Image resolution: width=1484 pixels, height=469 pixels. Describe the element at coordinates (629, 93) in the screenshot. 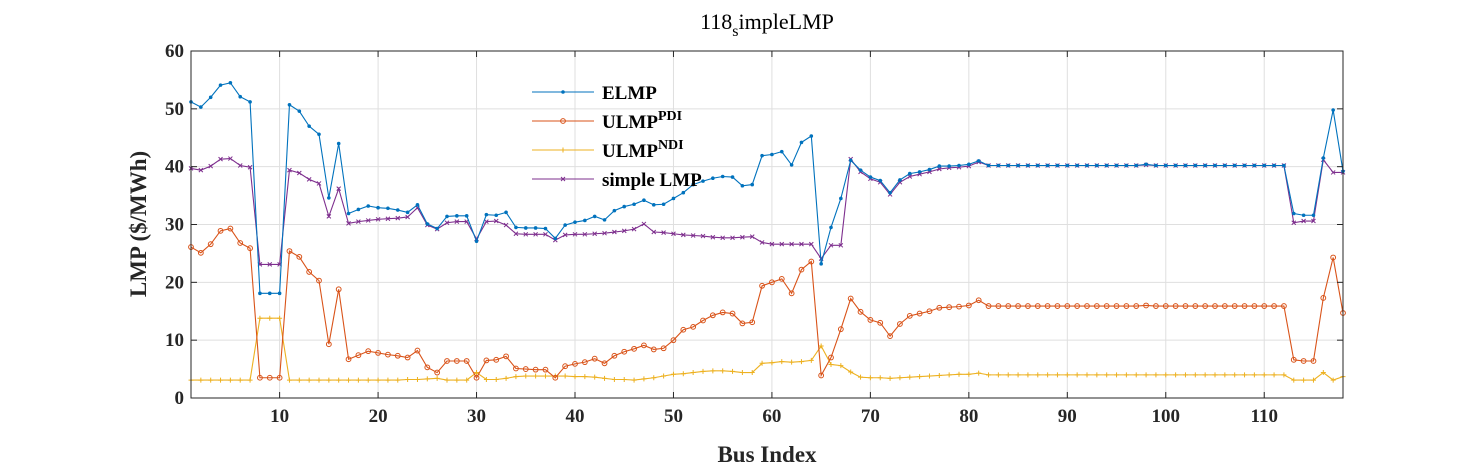

I see `legend-label: ELMP` at that location.